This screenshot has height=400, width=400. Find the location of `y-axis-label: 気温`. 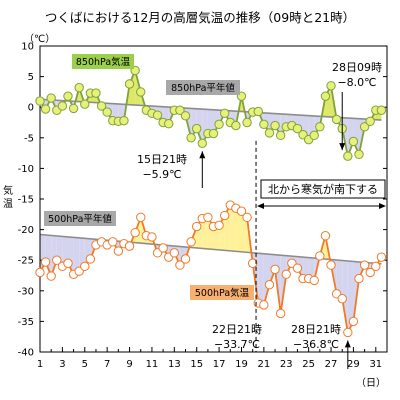

y-axis-label: 気温 is located at coordinates (8, 197).